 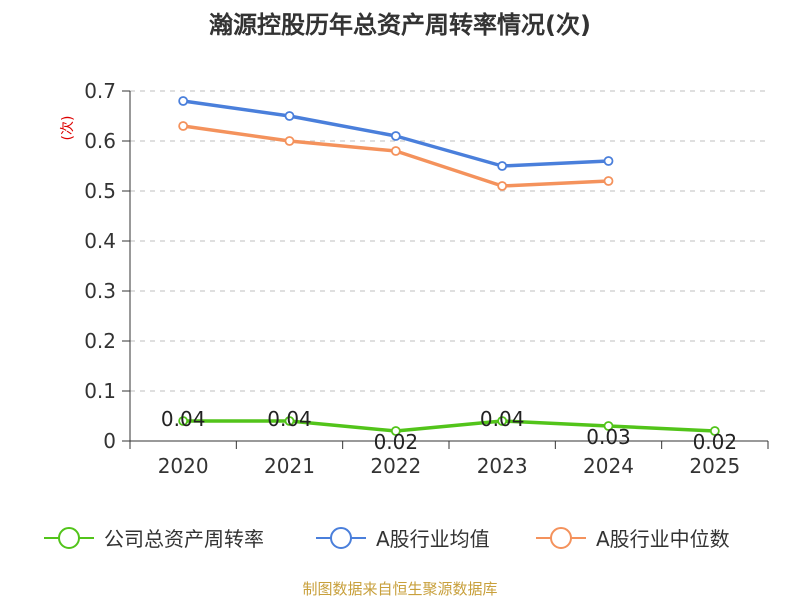 I want to click on legend-label: A股行业均值, so click(x=433, y=539).